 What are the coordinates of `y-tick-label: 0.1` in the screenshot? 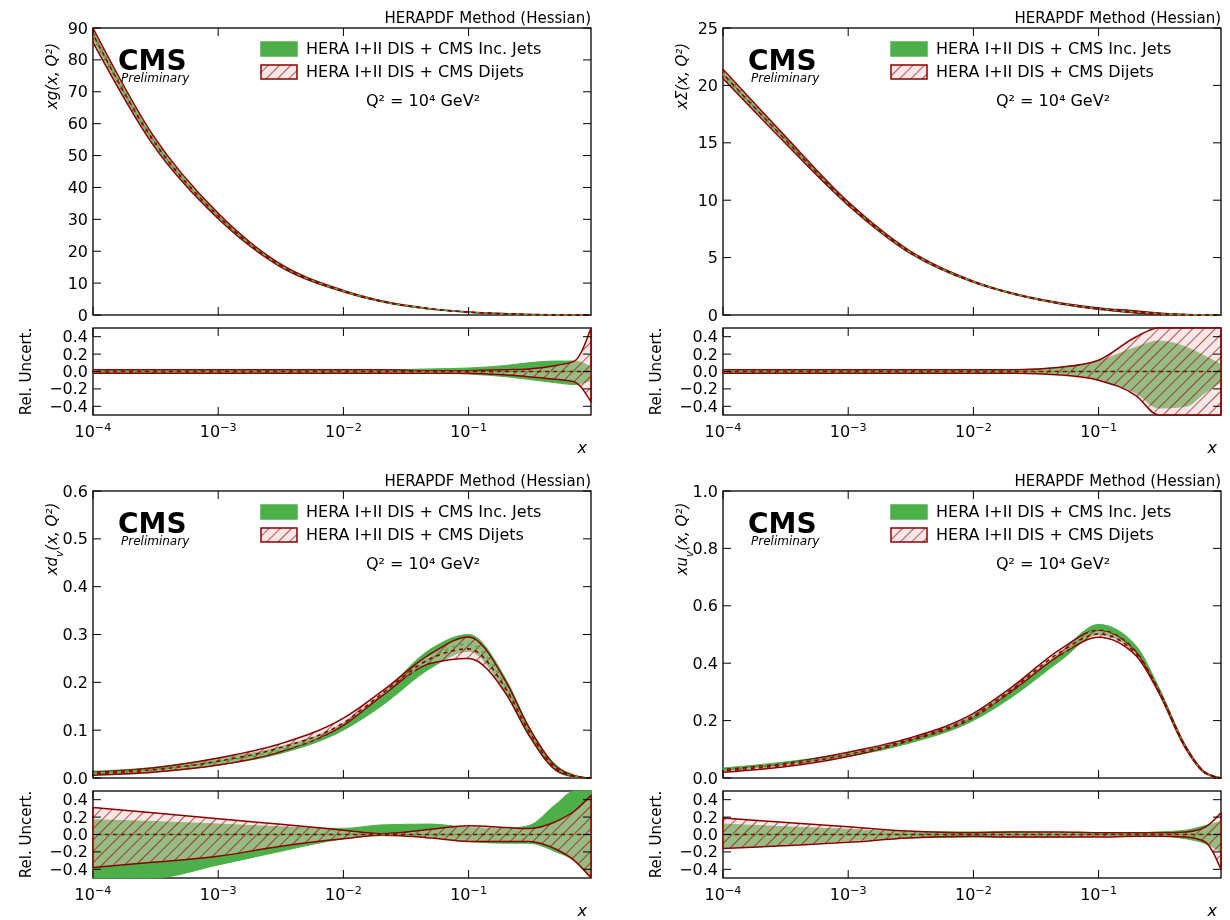 It's located at (75, 730).